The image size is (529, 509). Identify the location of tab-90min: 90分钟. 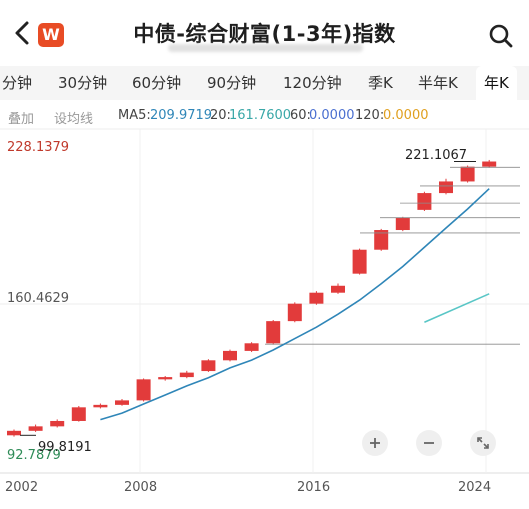
(232, 83).